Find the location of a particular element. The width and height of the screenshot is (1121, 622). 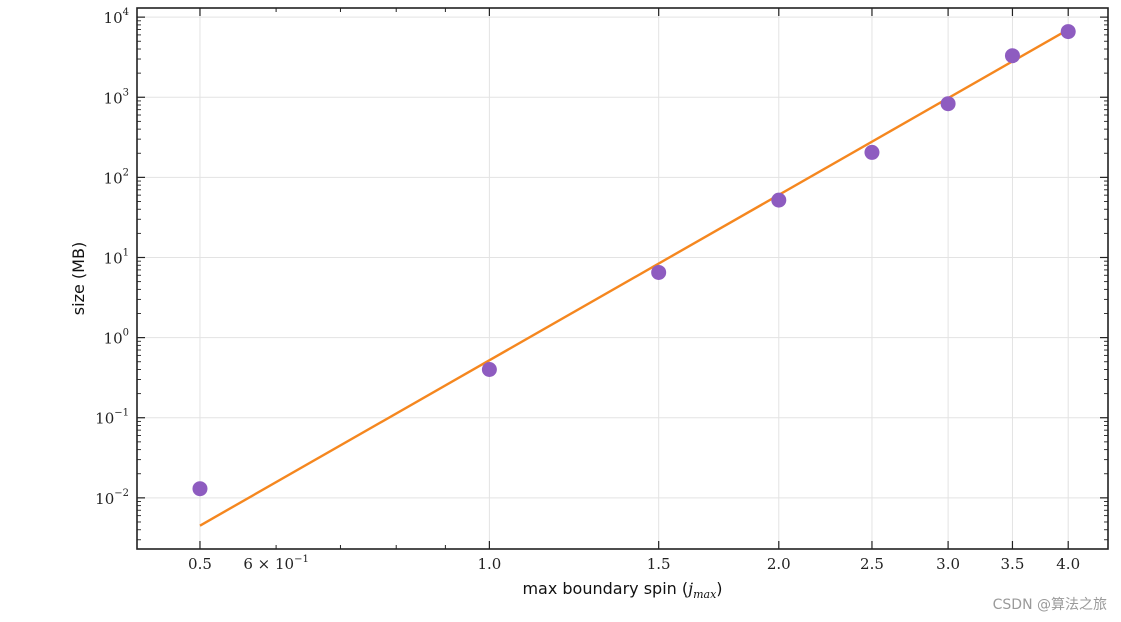

y-tick-label: 10⁻¹ is located at coordinates (112, 418).